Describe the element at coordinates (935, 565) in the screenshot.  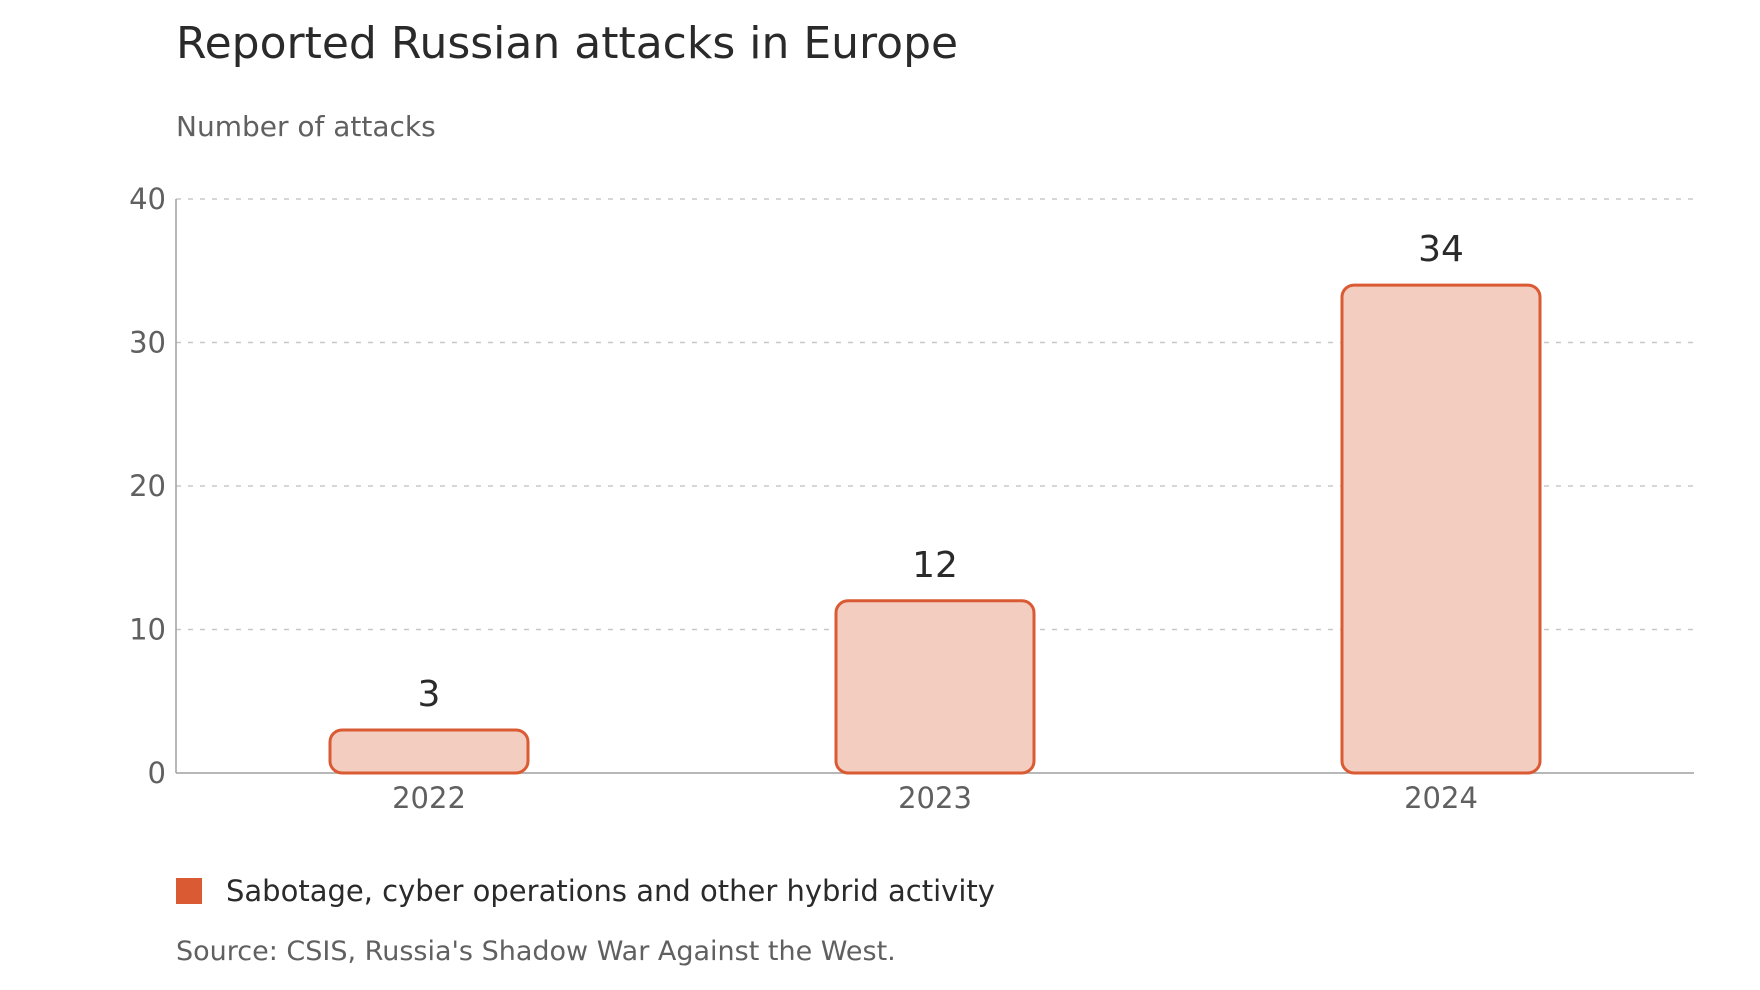
I see `data-label: 12` at that location.